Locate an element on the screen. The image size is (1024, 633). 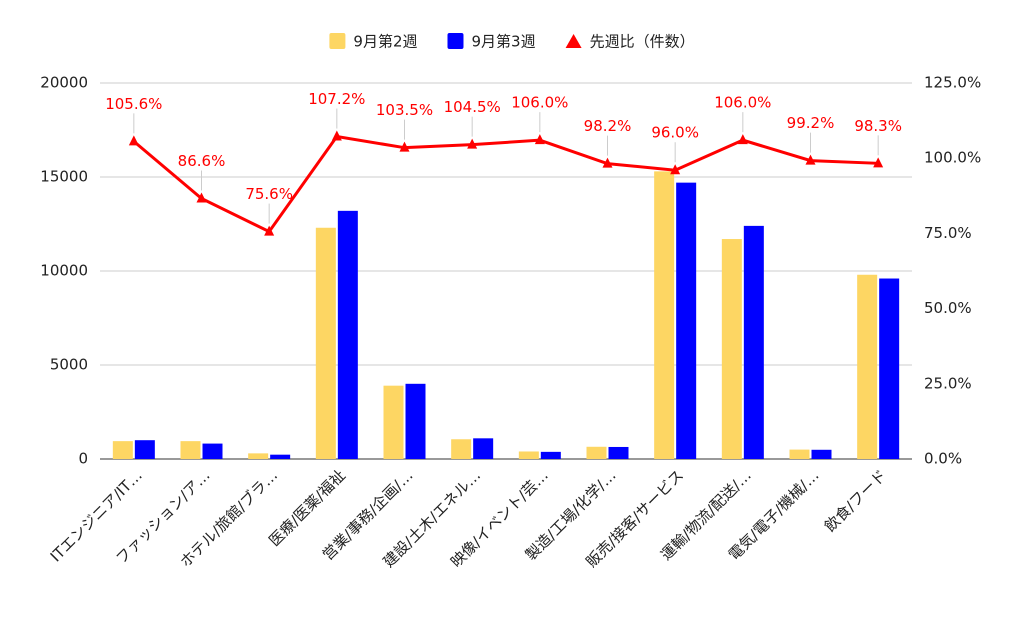
value-label: 104.5% is located at coordinates (472, 107).